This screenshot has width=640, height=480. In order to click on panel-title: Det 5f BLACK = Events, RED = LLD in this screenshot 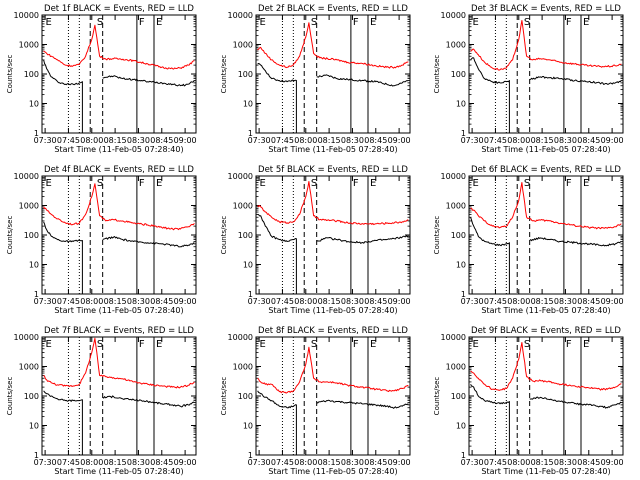, I will do `click(333, 170)`.